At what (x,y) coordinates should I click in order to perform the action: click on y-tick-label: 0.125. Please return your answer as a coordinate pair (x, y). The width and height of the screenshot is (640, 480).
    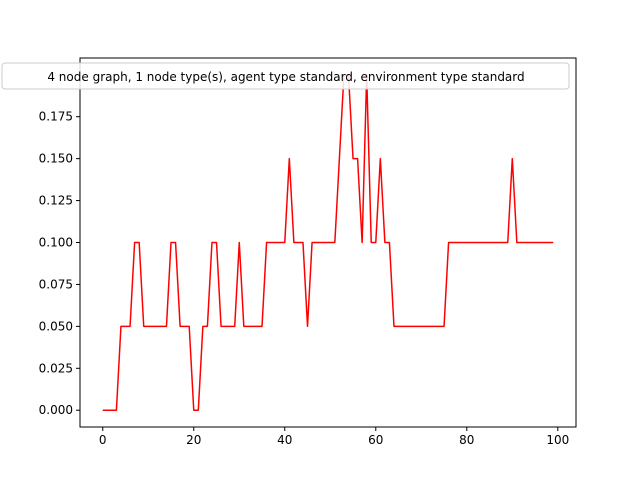
    Looking at the image, I should click on (56, 201).